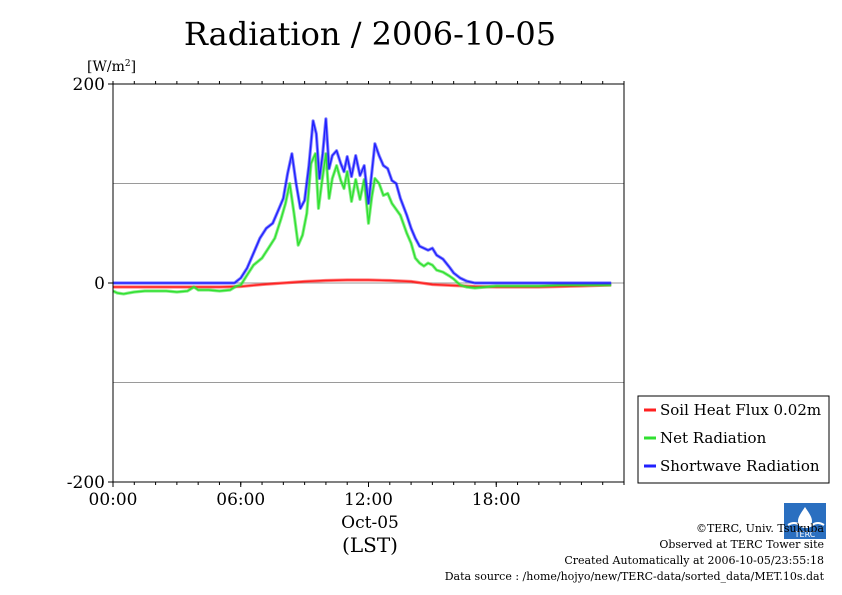 The width and height of the screenshot is (842, 595). I want to click on legend-label: Net Radiation, so click(713, 438).